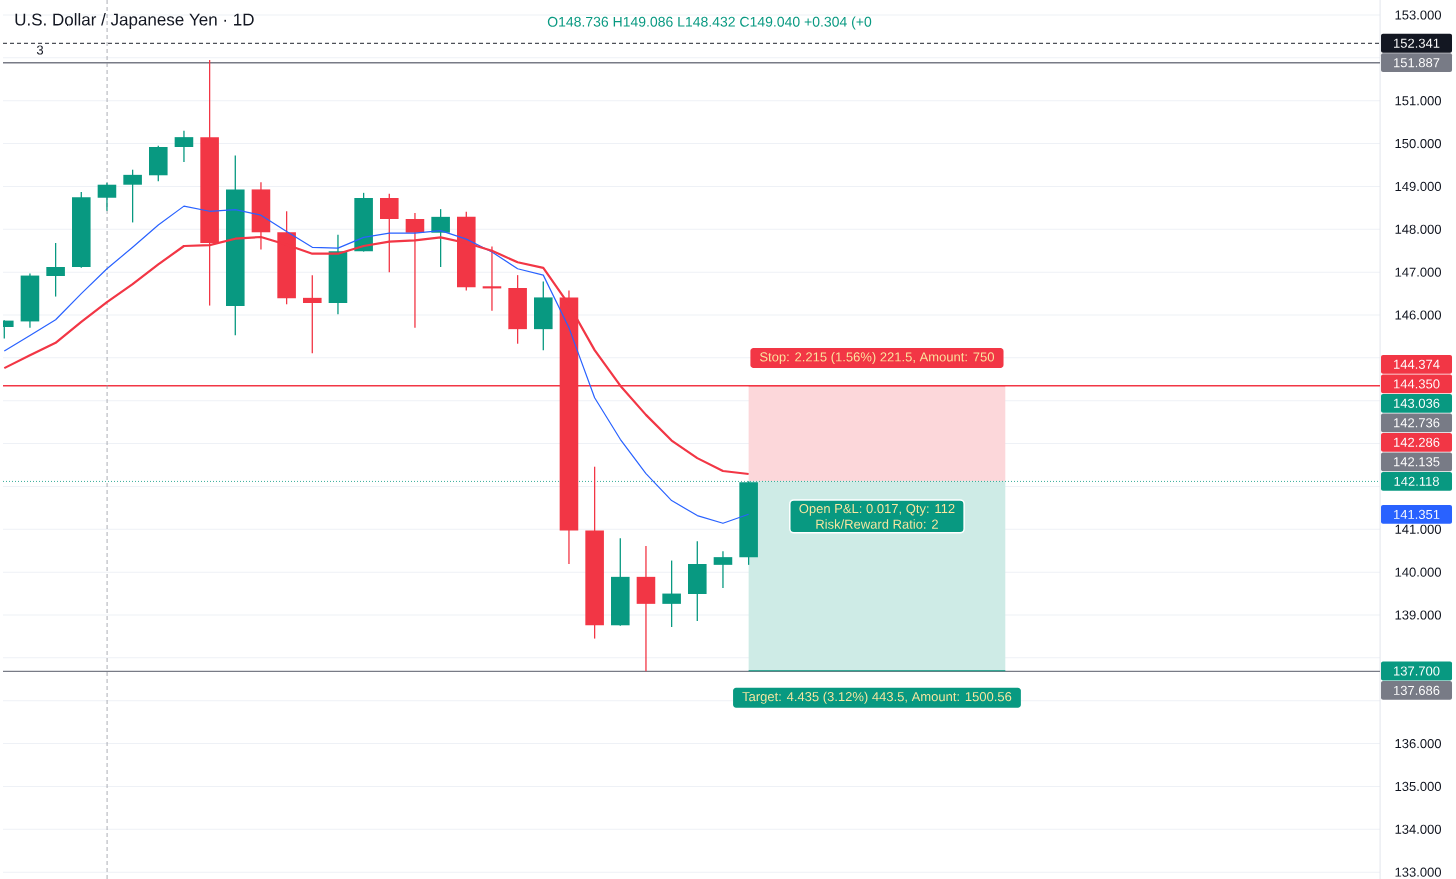  Describe the element at coordinates (1418, 229) in the screenshot. I see `y-tick-label: 148.000` at that location.